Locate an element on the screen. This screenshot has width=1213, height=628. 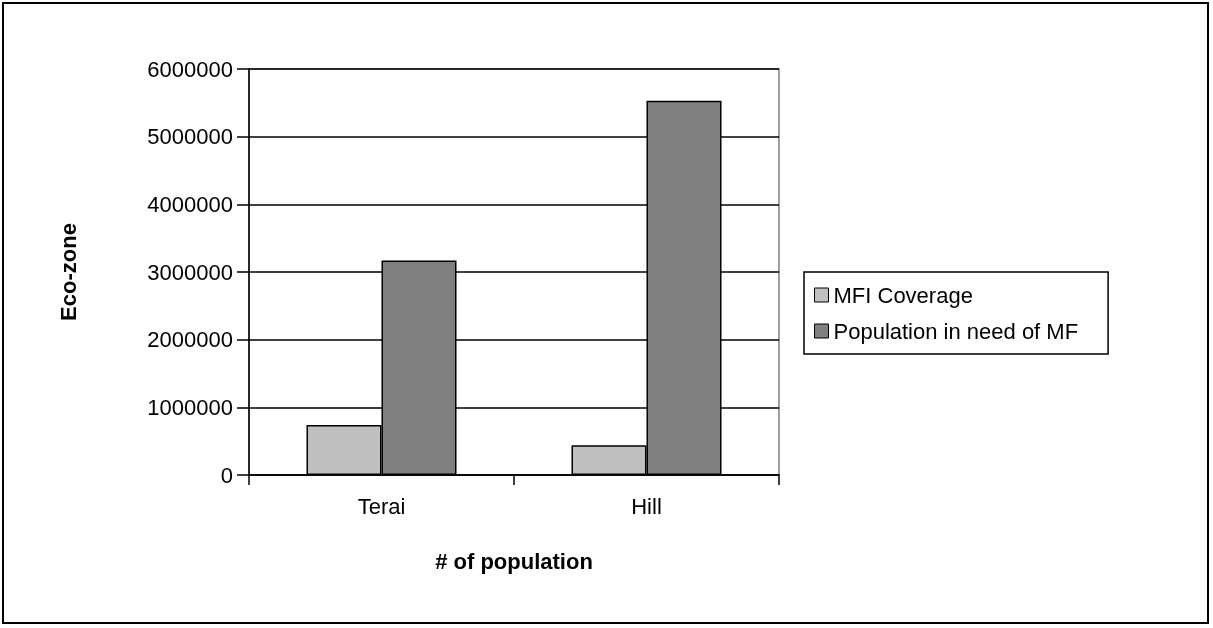
y-tick-label: 6000000 is located at coordinates (190, 69).